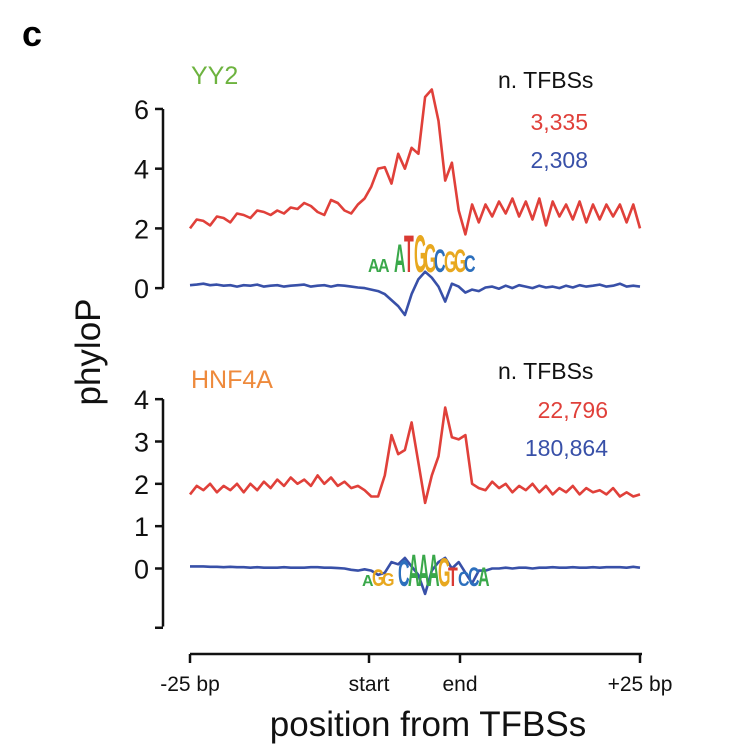 Image resolution: width=746 pixels, height=754 pixels. What do you see at coordinates (141, 485) in the screenshot?
I see `hnf4a-y-tick-label: 2` at bounding box center [141, 485].